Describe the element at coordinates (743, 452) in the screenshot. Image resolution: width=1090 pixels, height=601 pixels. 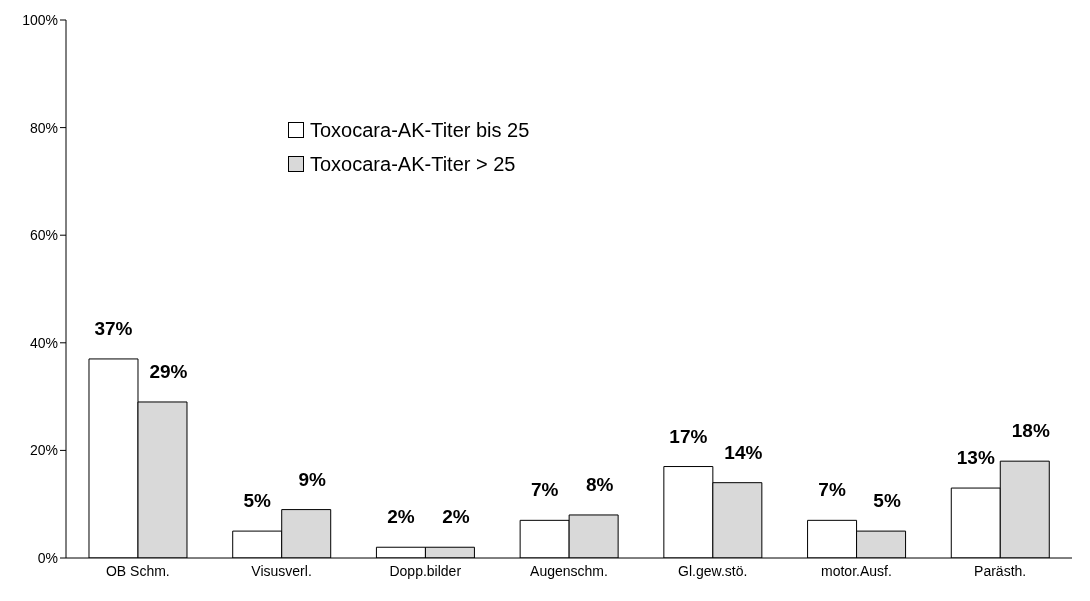
I see `data-label: 14%` at that location.